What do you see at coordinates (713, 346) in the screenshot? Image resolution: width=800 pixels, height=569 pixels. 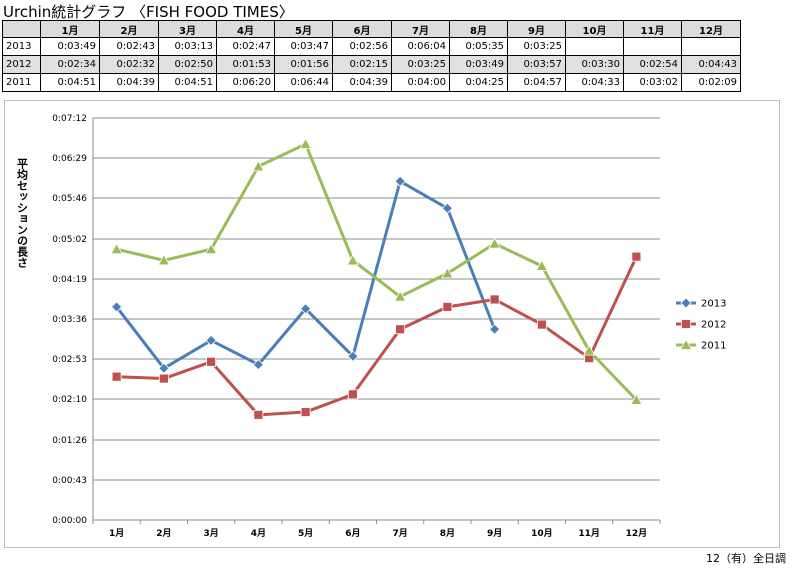 I see `legend-label: 2011` at bounding box center [713, 346].